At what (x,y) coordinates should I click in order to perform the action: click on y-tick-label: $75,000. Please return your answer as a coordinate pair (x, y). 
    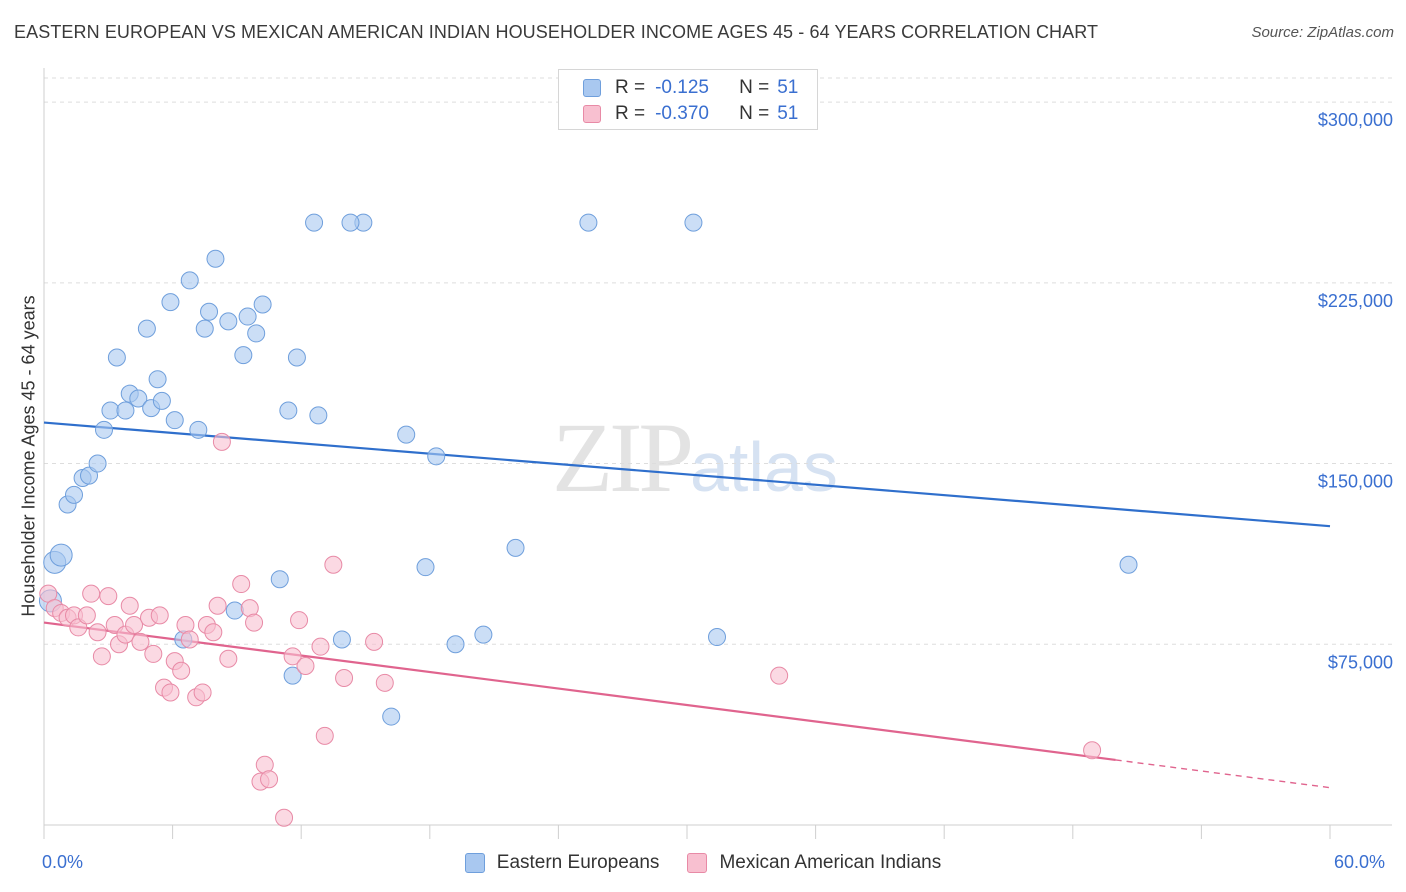
    Looking at the image, I should click on (1360, 662).